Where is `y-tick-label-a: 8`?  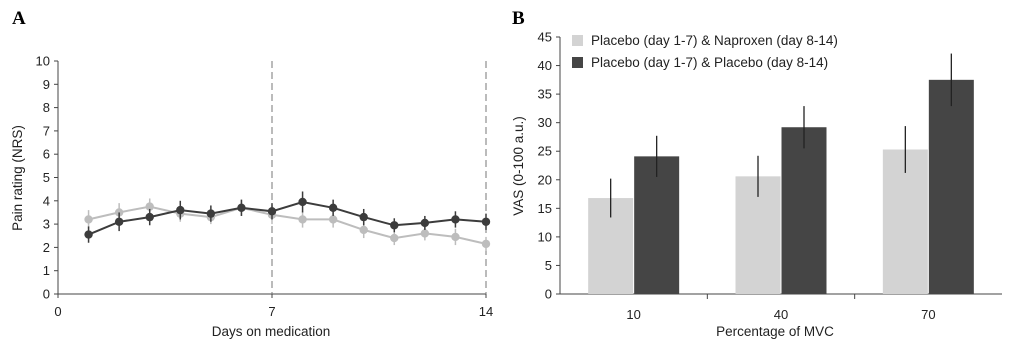 y-tick-label-a: 8 is located at coordinates (46, 107).